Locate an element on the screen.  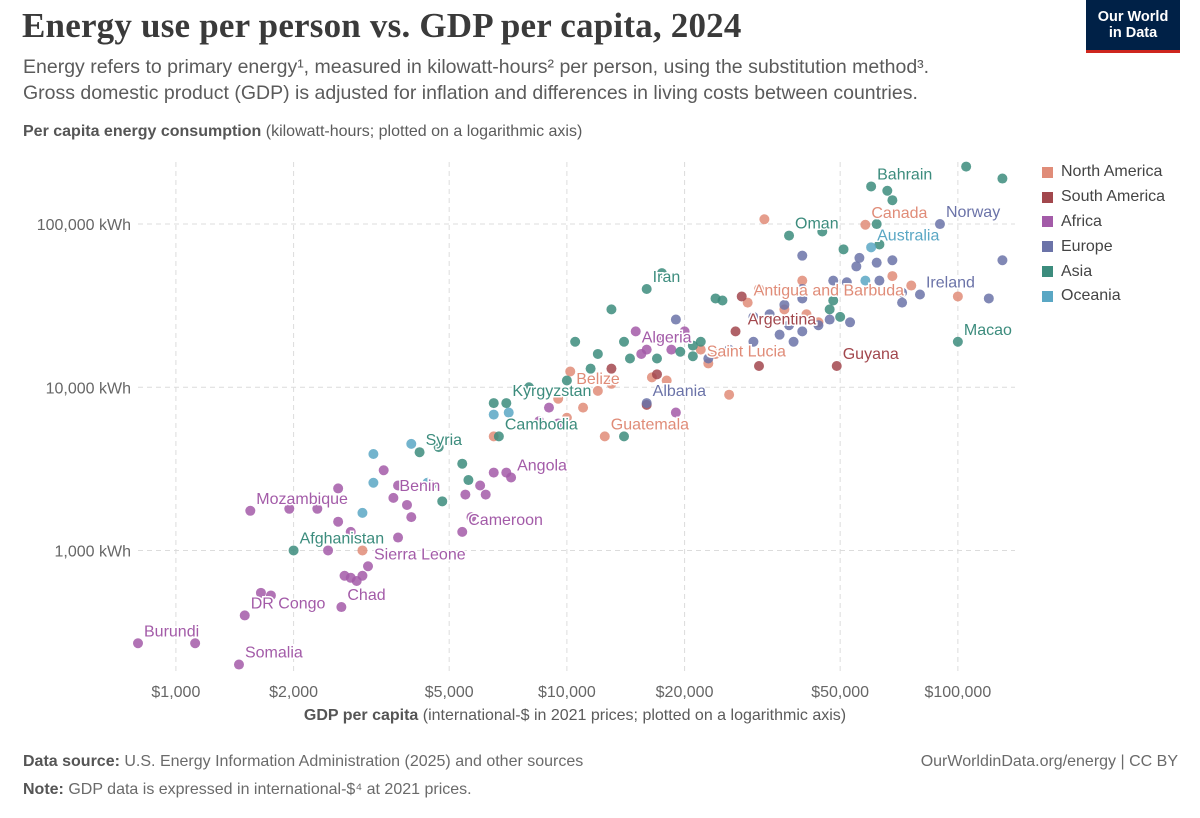
legend-item: Europe is located at coordinates (1103, 246).